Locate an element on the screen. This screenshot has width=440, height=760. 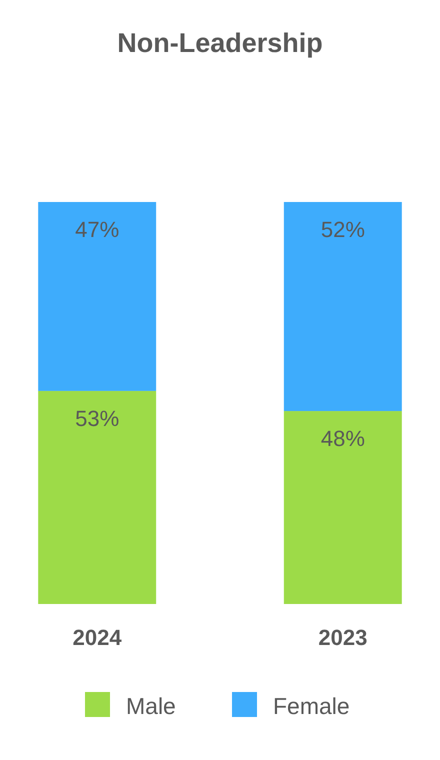
data-label: 53% is located at coordinates (97, 418).